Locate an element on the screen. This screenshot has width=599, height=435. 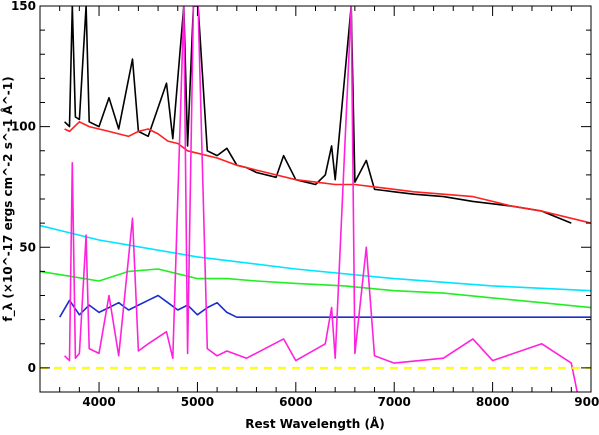
x-tick-label: 7000 is located at coordinates (394, 402).